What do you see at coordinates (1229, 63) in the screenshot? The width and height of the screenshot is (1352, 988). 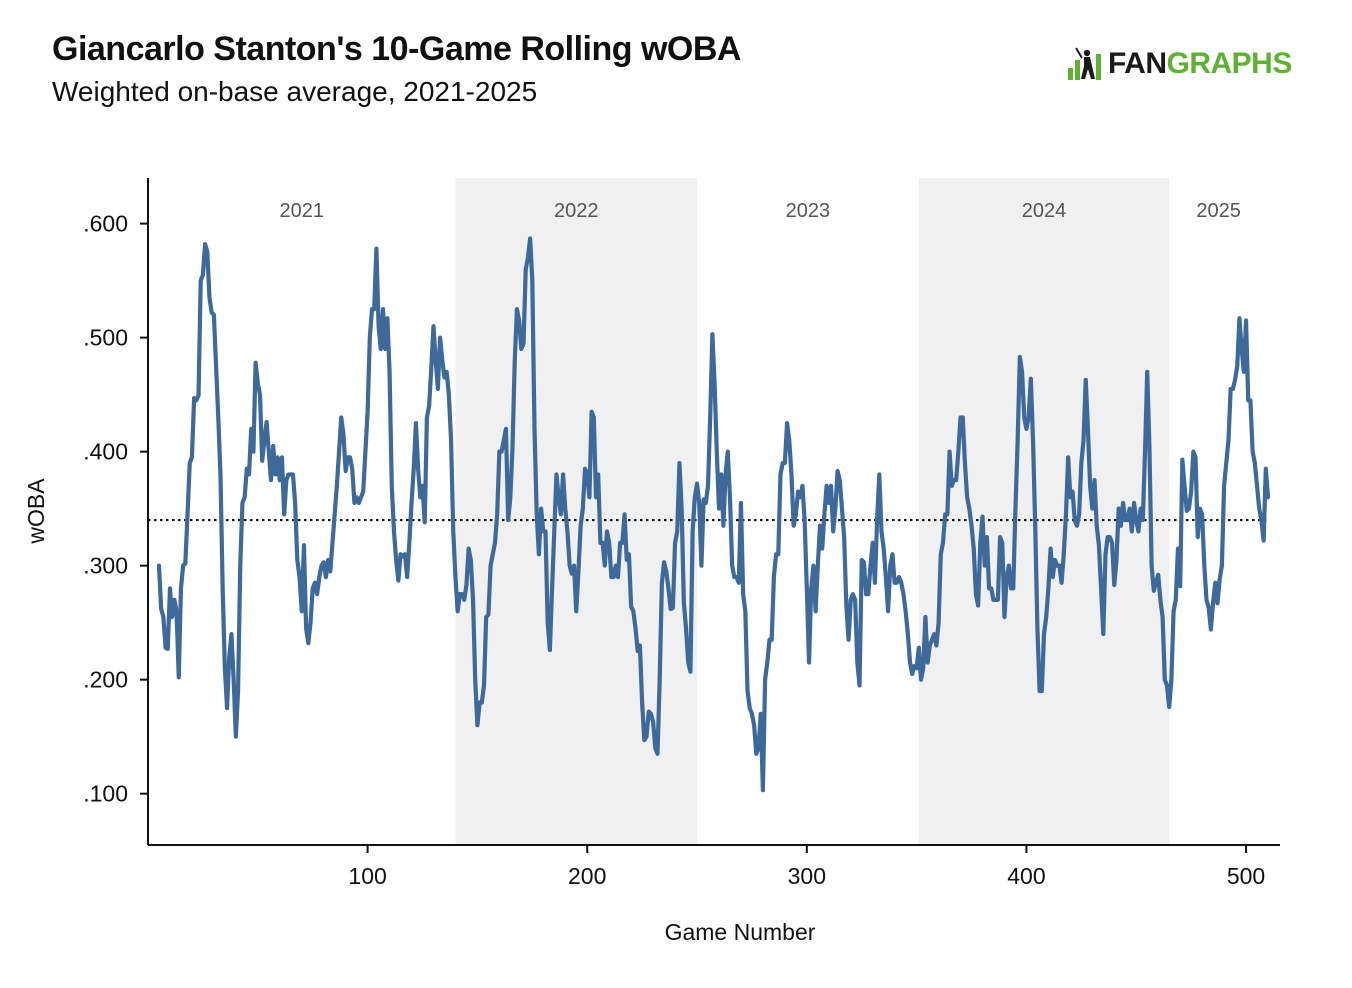 I see `logo-text-graphs: GRAPHS` at bounding box center [1229, 63].